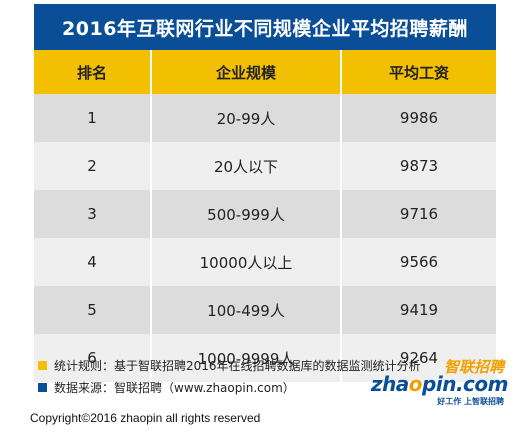  Describe the element at coordinates (247, 214) in the screenshot. I see `size-cell: 500-999人` at that location.